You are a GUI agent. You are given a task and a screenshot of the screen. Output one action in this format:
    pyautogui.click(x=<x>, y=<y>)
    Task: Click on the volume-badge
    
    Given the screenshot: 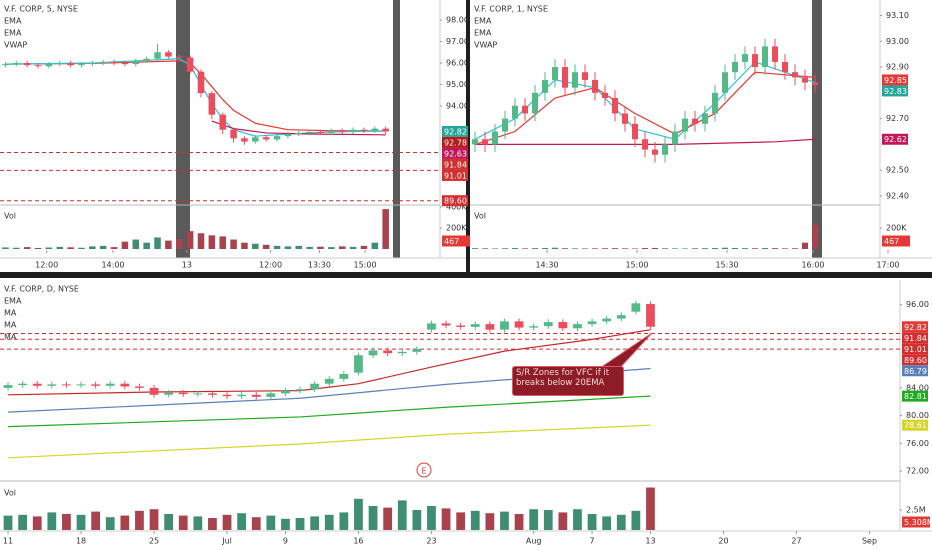 What is the action you would take?
    pyautogui.click(x=916, y=522)
    